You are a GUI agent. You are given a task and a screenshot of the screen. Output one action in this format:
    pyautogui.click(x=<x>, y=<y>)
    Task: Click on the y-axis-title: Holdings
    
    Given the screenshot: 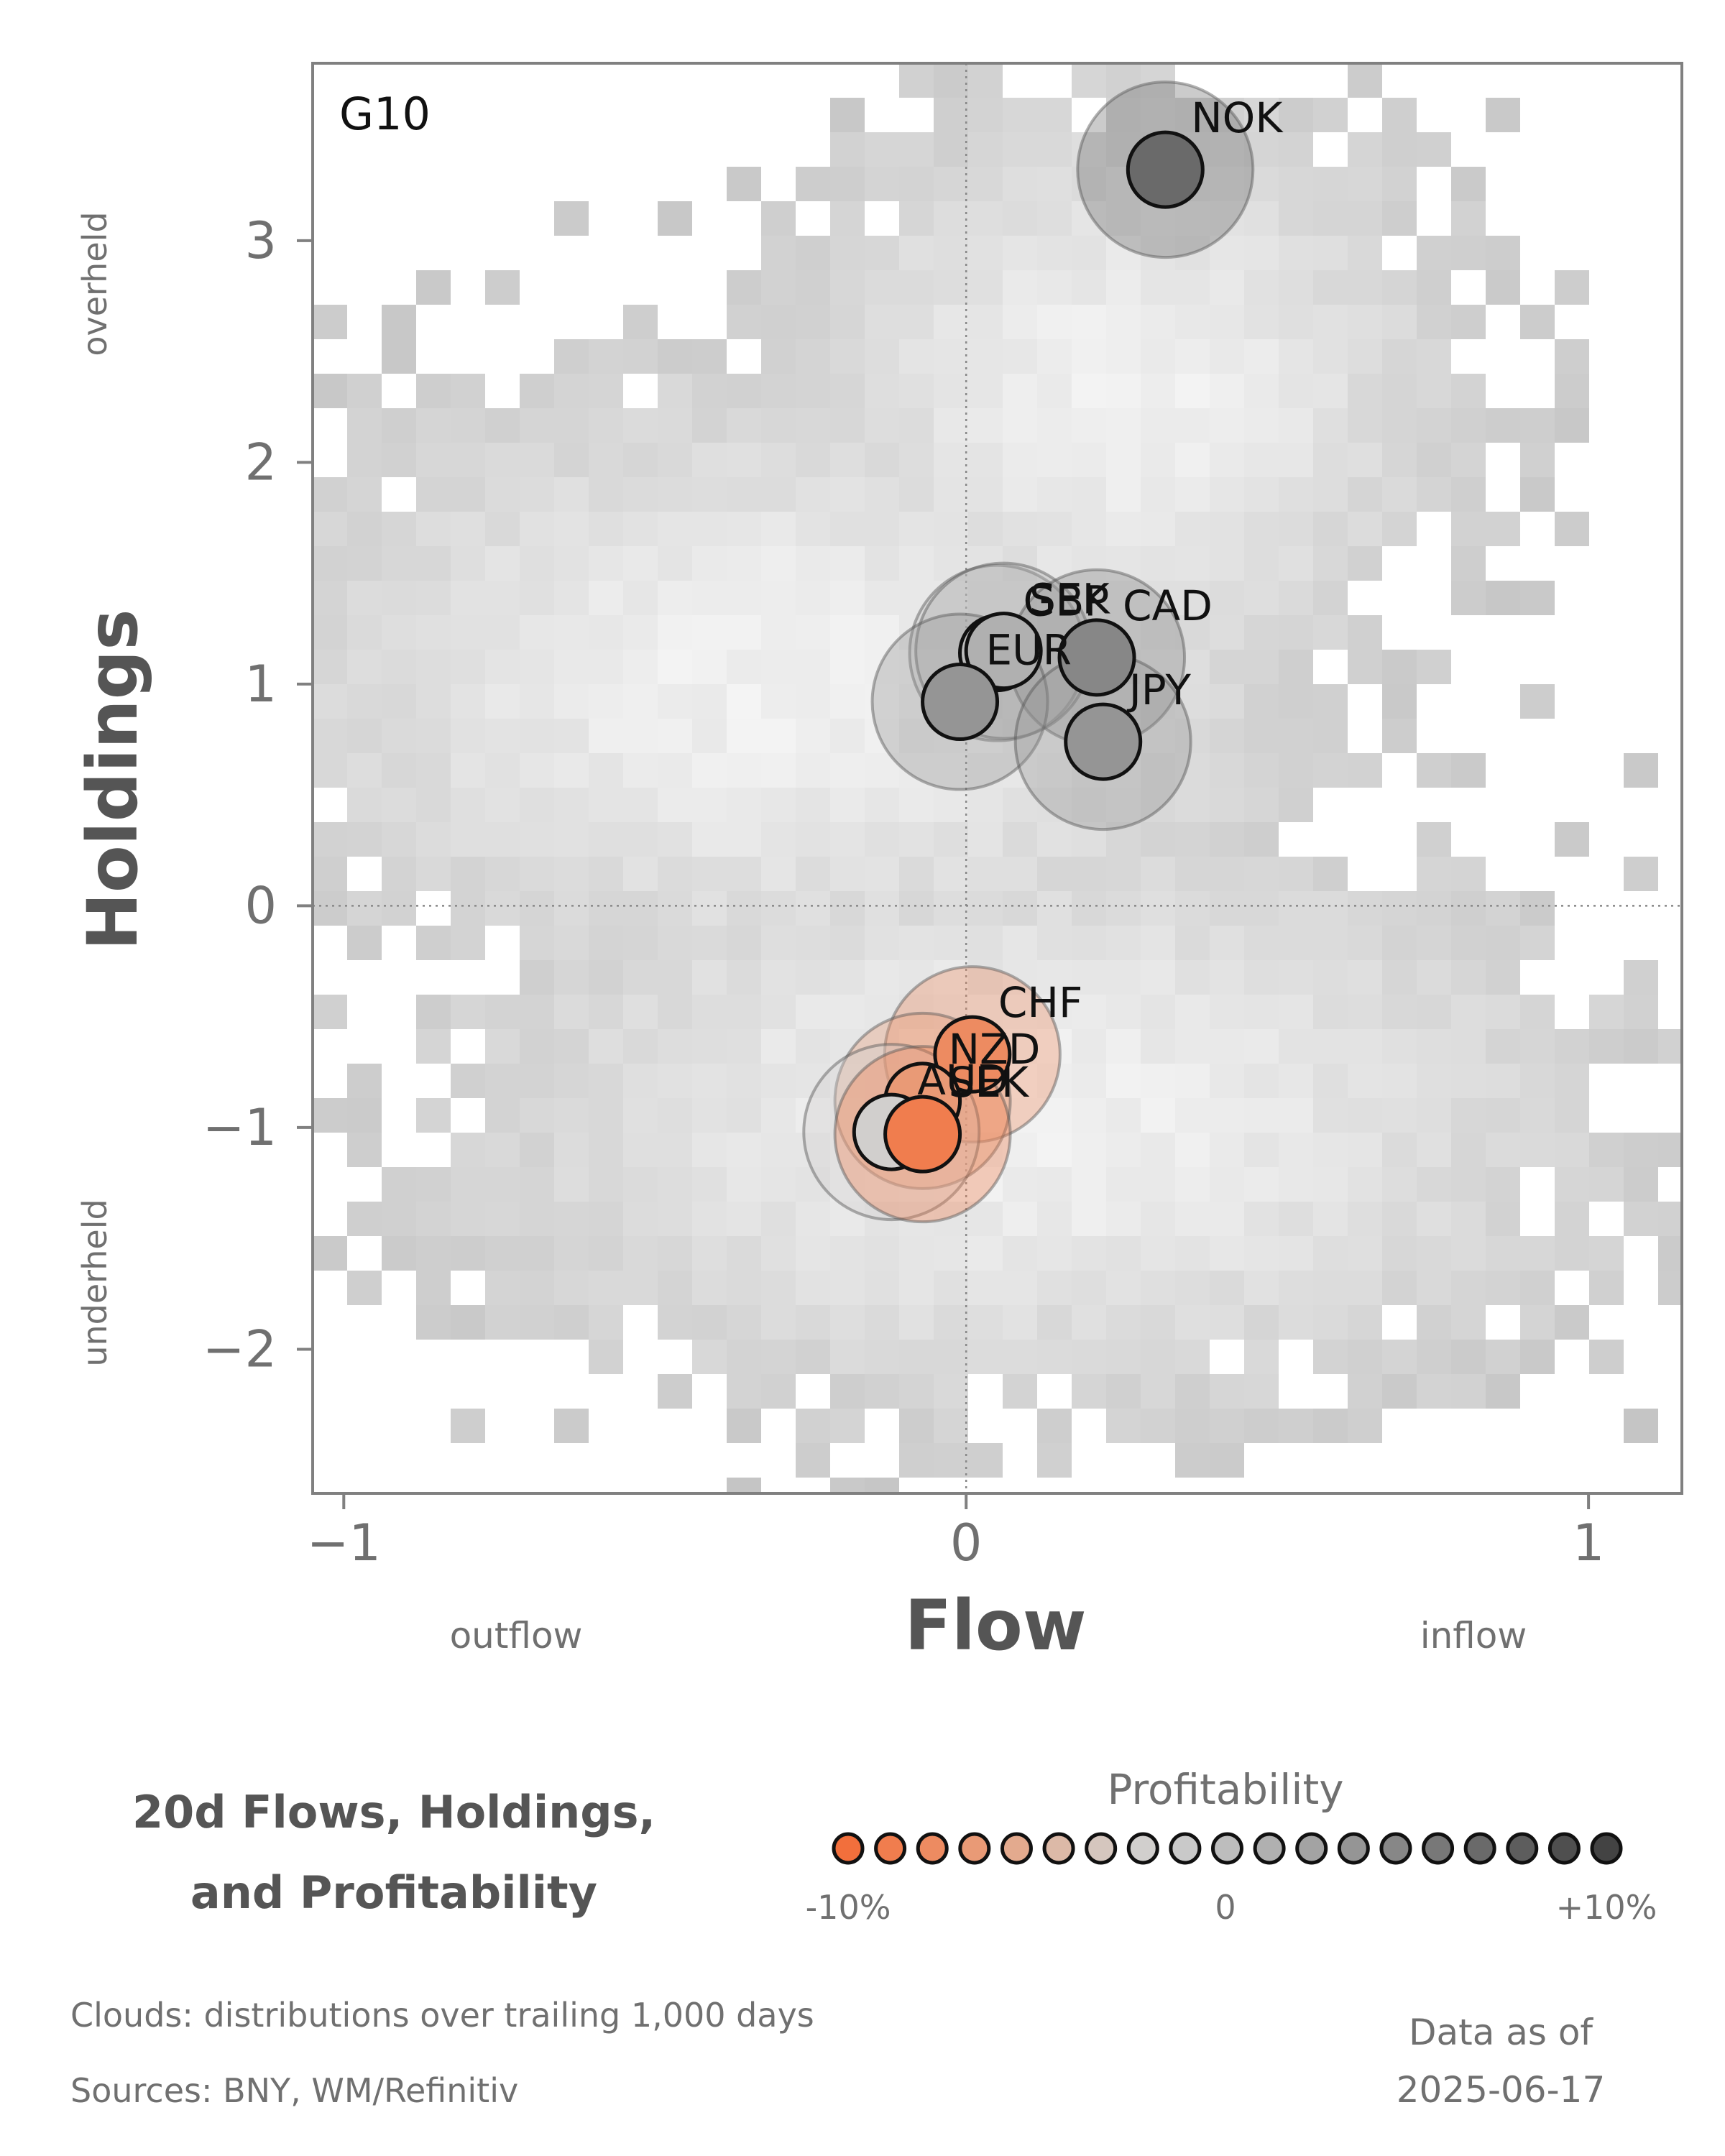 What is the action you would take?
    pyautogui.click(x=113, y=779)
    